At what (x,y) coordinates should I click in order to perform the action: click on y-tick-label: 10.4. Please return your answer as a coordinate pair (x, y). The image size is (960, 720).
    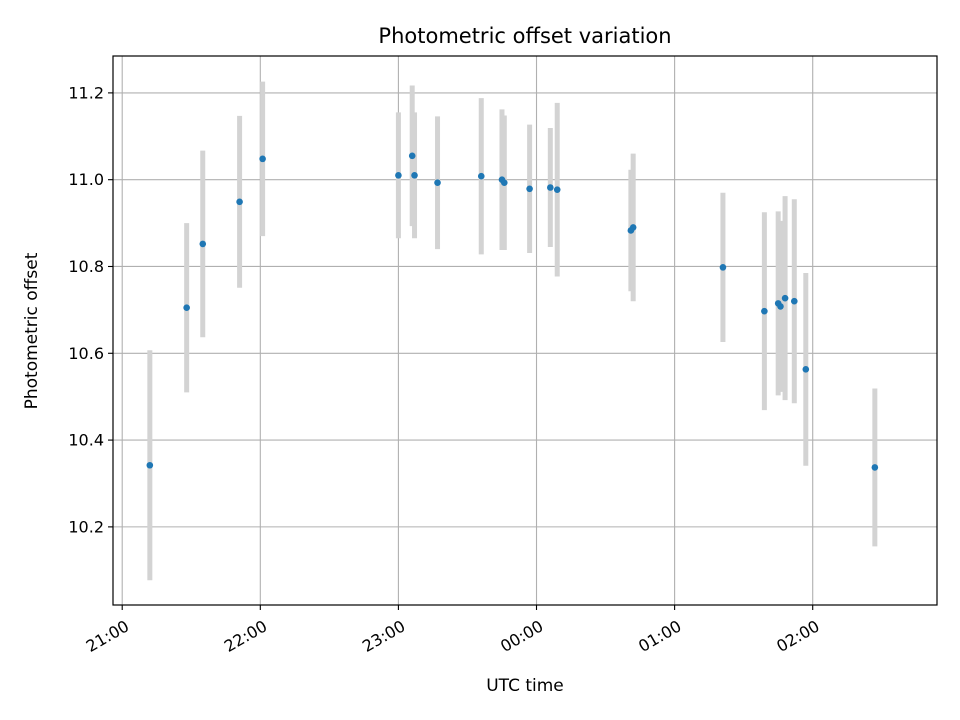
    Looking at the image, I should click on (86, 440).